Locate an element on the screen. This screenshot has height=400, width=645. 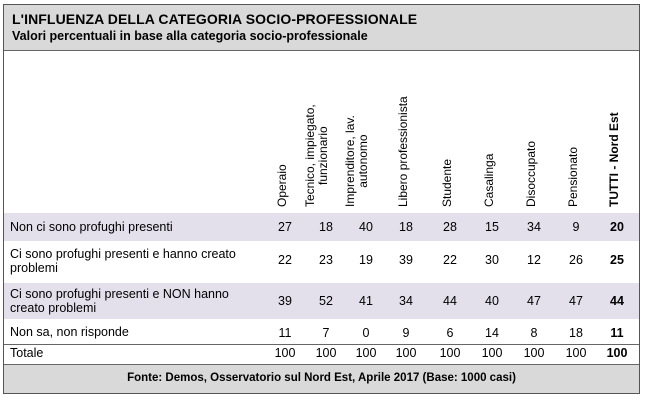
column-header-line: Operaio is located at coordinates (282, 185).